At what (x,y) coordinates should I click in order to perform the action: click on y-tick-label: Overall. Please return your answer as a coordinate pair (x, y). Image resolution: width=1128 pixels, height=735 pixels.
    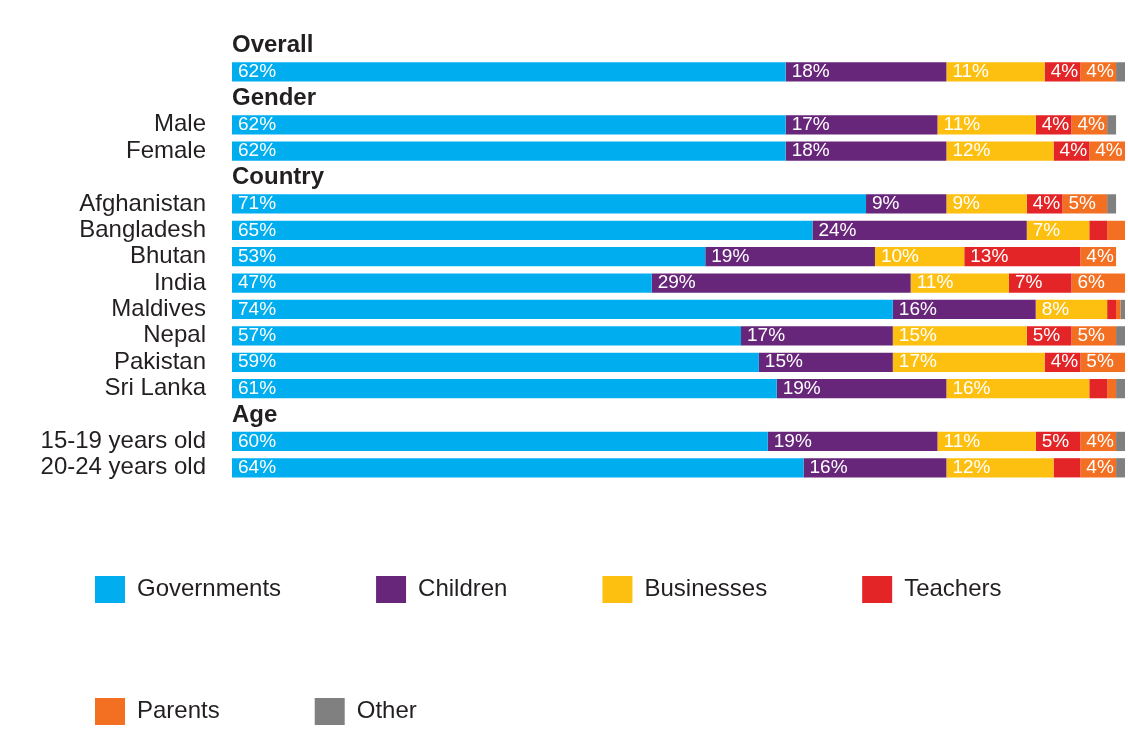
    Looking at the image, I should click on (273, 44).